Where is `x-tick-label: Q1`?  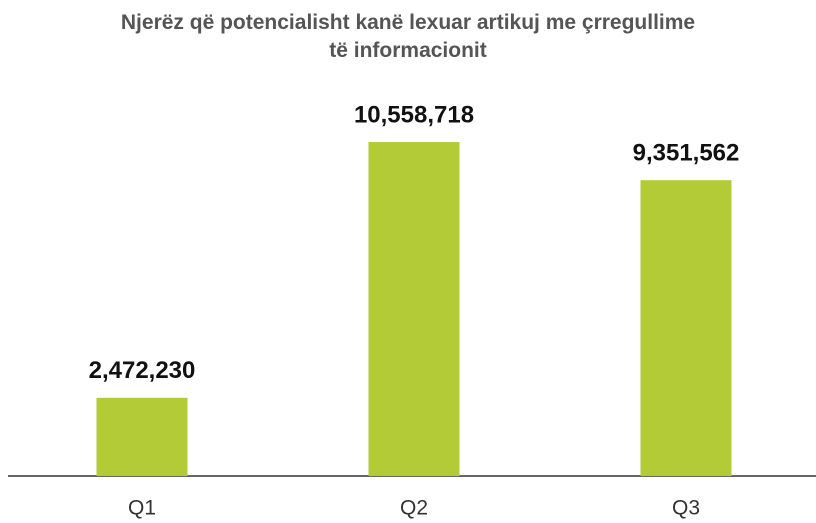
x-tick-label: Q1 is located at coordinates (142, 508).